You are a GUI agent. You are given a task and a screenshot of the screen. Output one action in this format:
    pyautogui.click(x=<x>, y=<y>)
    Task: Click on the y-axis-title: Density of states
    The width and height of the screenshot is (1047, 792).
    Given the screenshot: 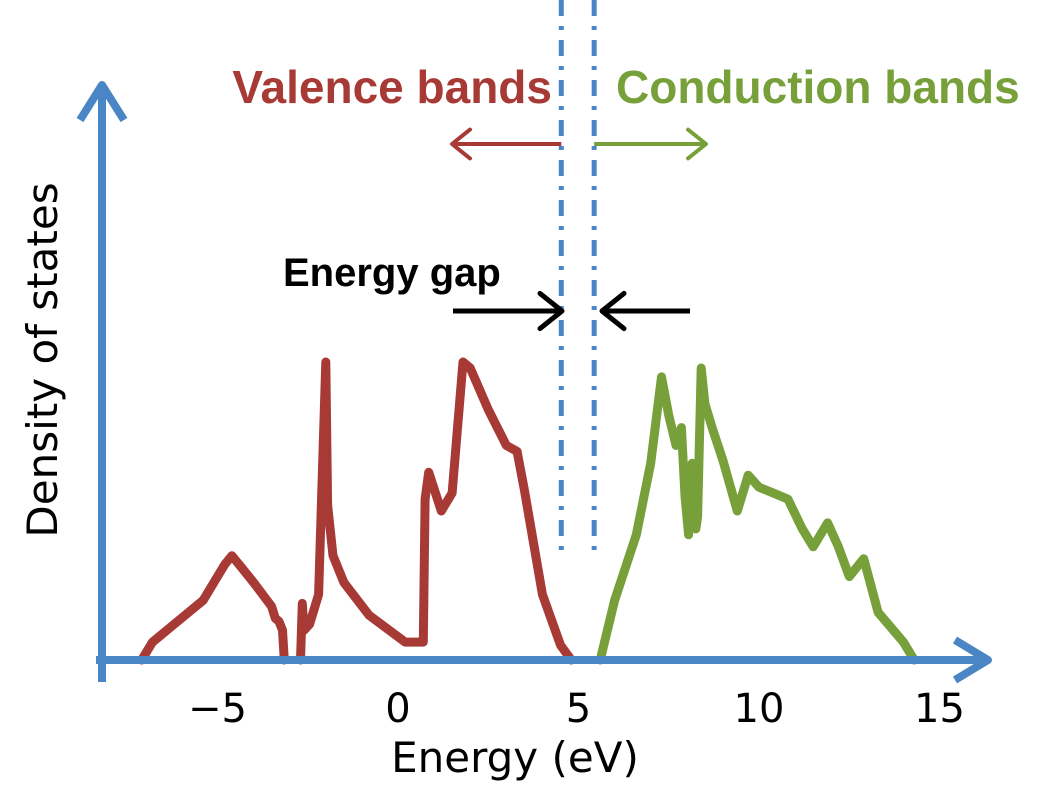 What is the action you would take?
    pyautogui.click(x=42, y=359)
    